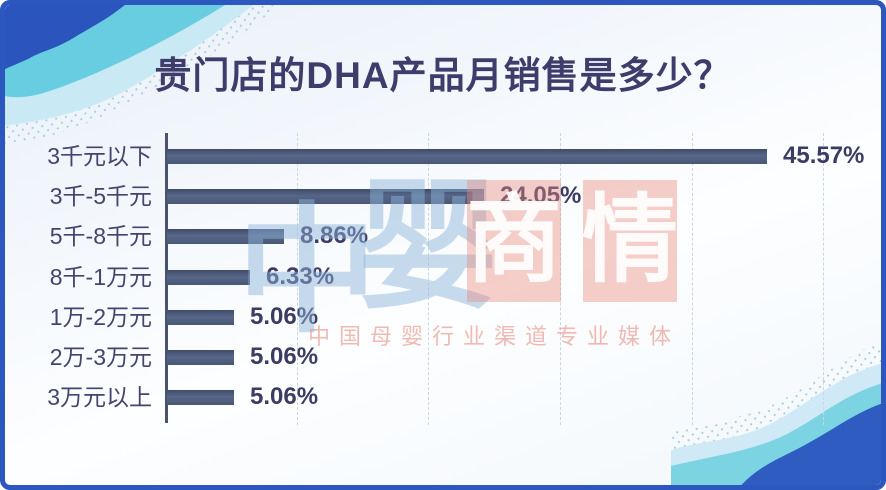 The image size is (886, 490). I want to click on gridline-50pct, so click(824, 279).